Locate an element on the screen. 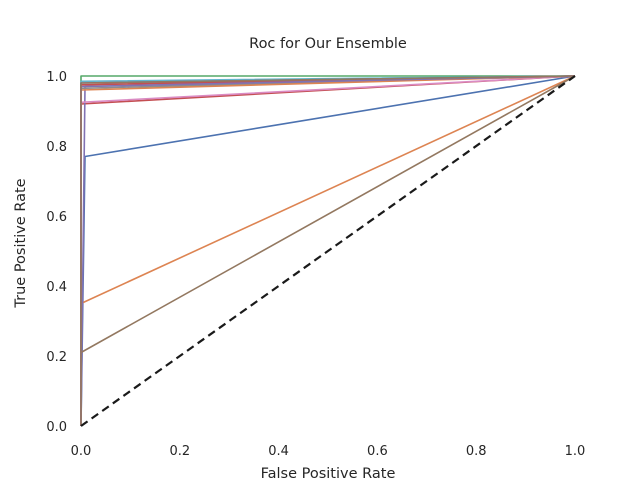 This screenshot has width=640, height=480. y-axis-label: True Positive Rate is located at coordinates (21, 243).